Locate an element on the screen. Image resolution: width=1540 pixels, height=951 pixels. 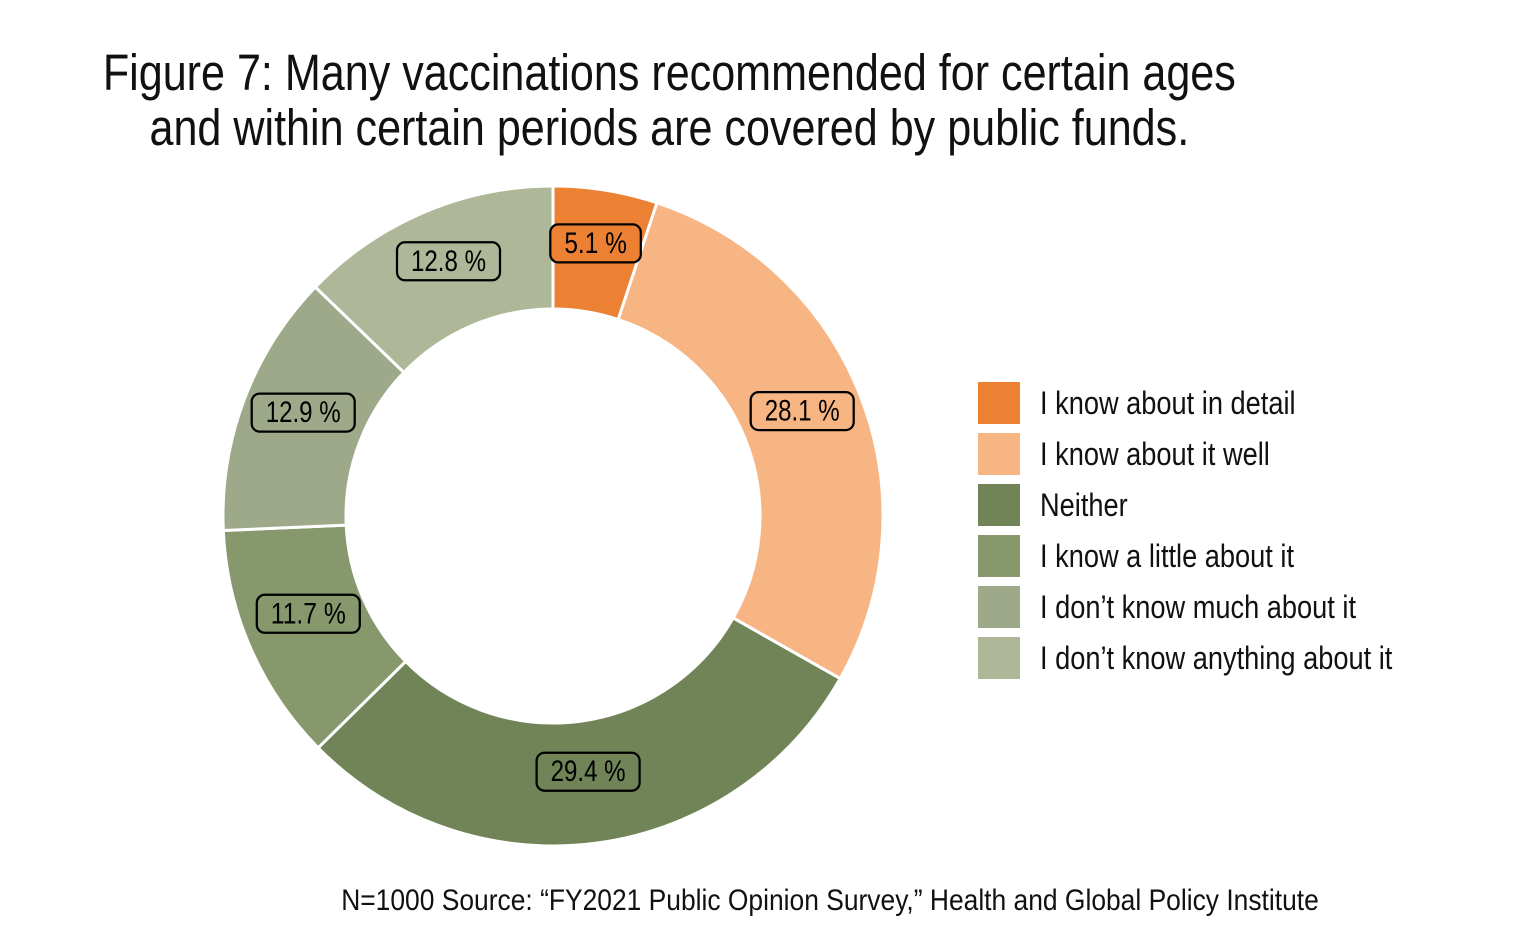
legend-label: I don’t know anything about it is located at coordinates (1216, 657).